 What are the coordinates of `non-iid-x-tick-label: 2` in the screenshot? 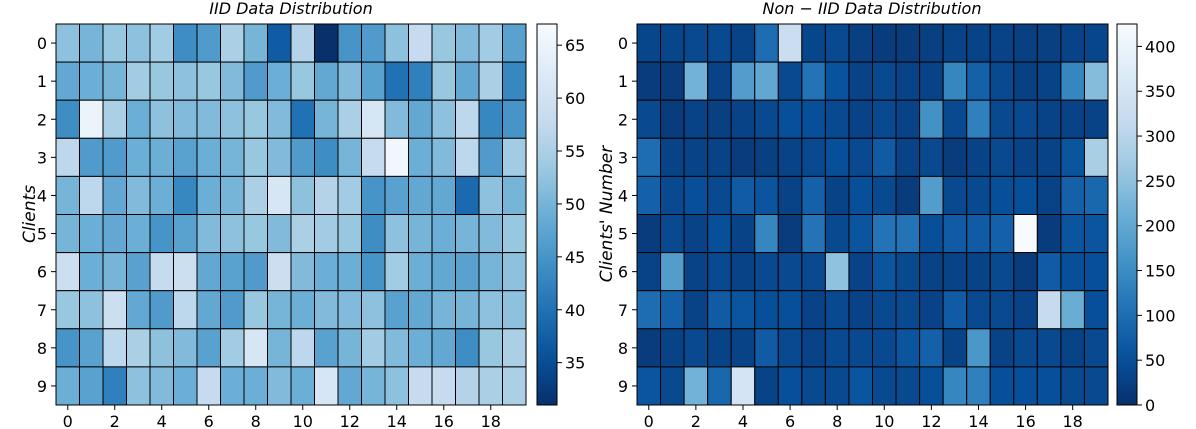 It's located at (696, 420).